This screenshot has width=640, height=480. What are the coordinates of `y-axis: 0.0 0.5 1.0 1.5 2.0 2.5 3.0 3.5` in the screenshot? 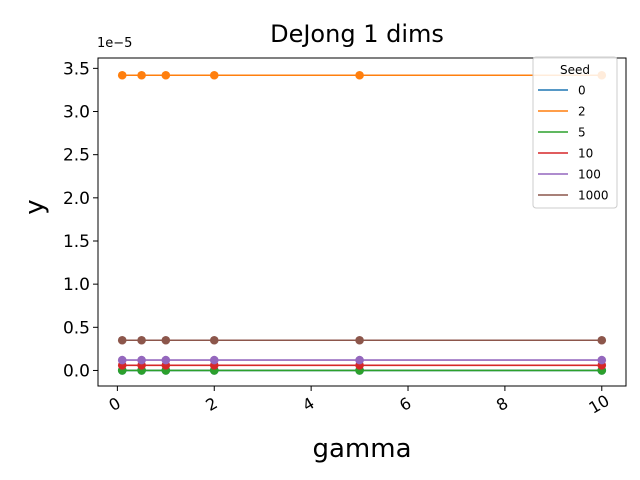 It's located at (80, 220).